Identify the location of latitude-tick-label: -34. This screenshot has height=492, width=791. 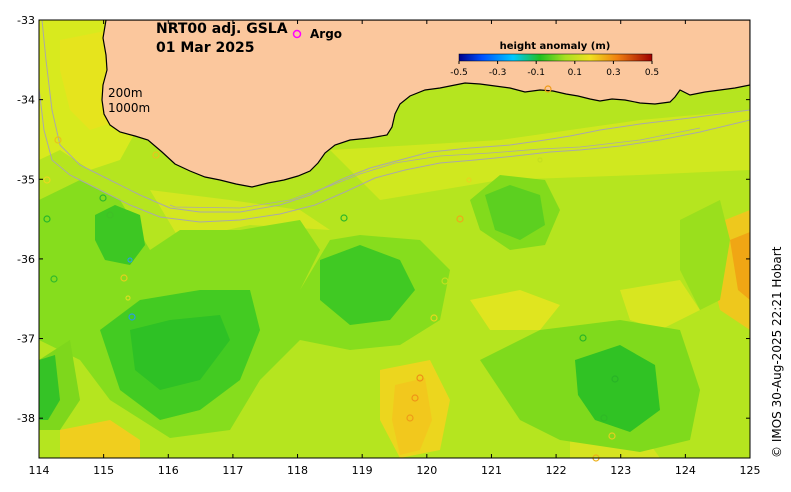
(26, 100).